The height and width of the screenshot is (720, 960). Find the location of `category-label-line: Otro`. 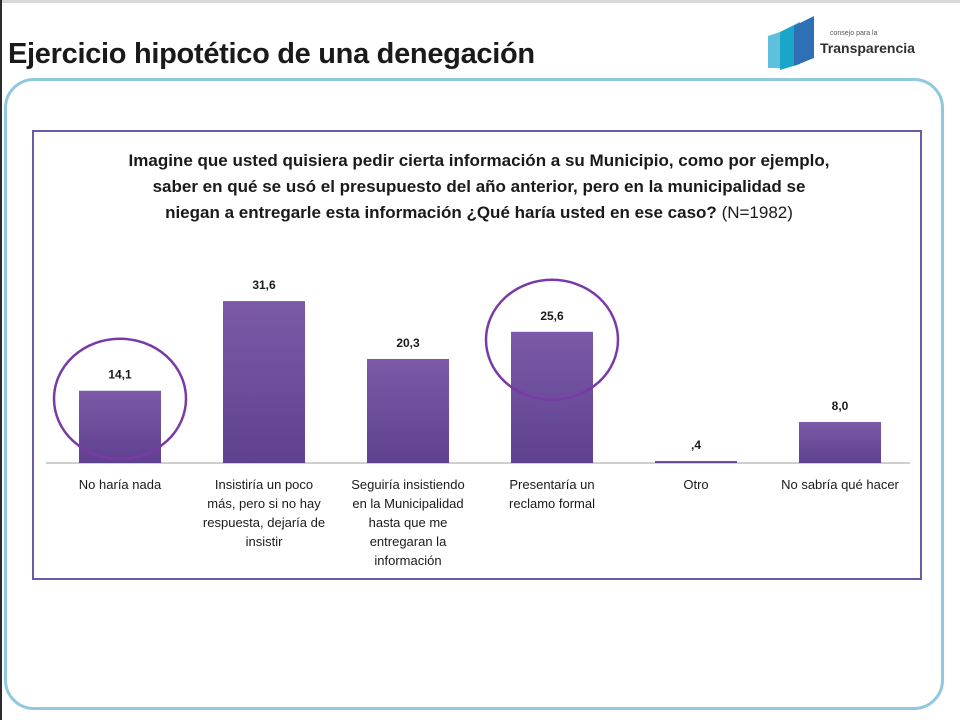

category-label-line: Otro is located at coordinates (695, 484).